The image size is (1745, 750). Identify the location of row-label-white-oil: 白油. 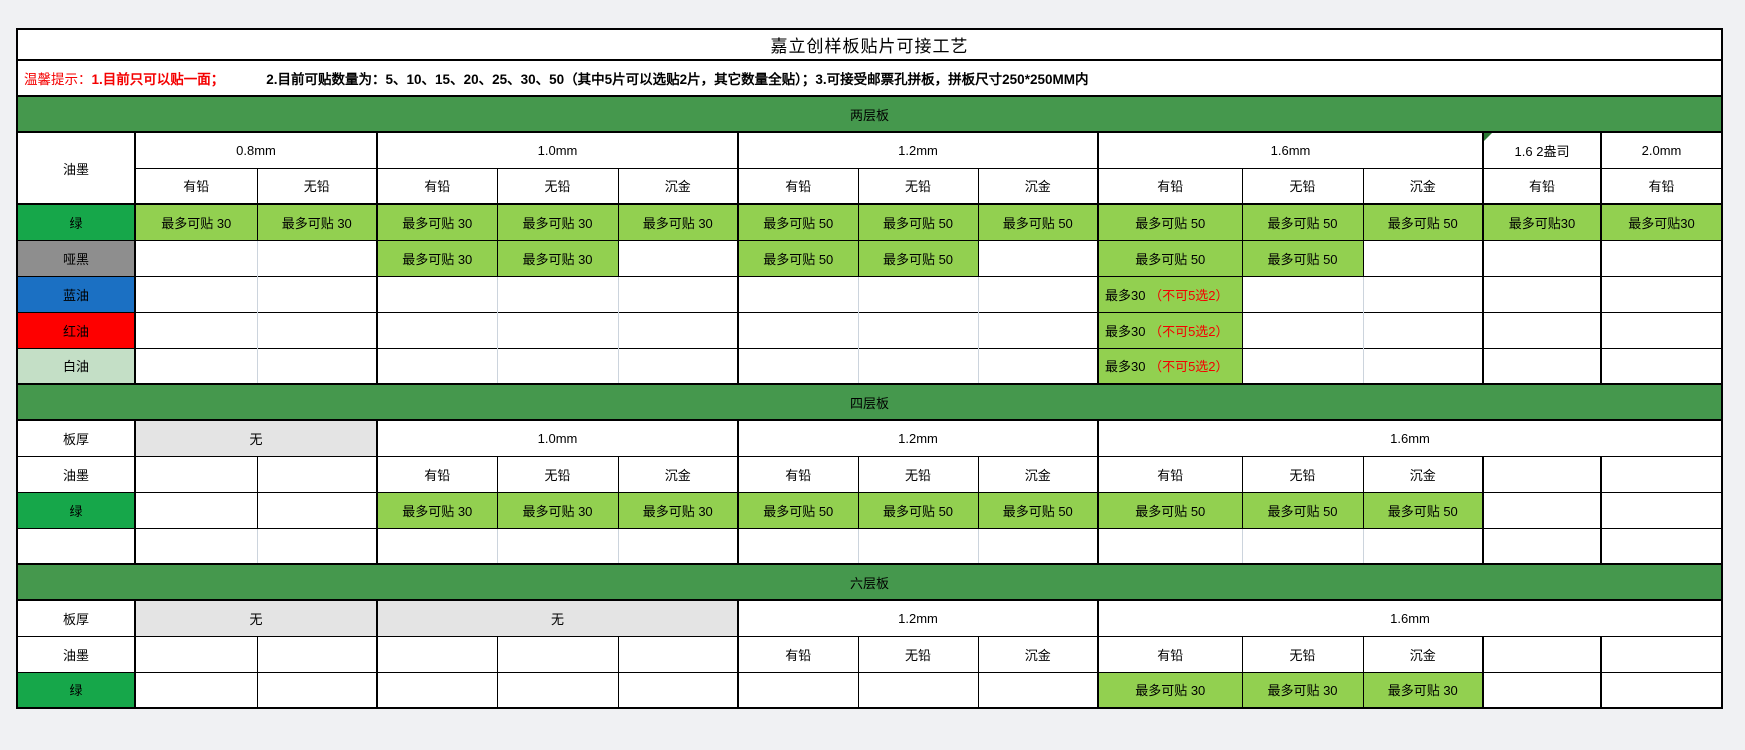
(75, 365).